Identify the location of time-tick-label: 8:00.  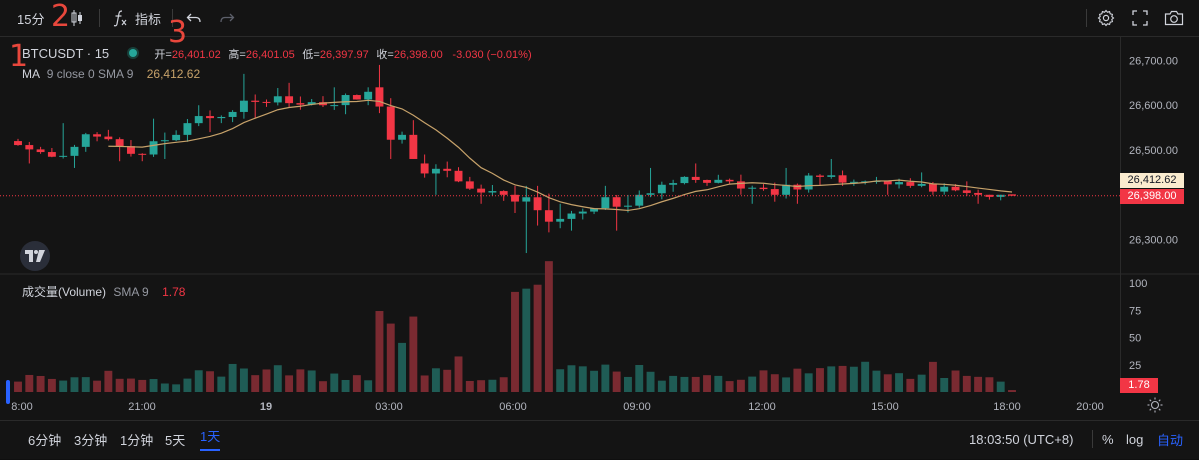
(21, 407).